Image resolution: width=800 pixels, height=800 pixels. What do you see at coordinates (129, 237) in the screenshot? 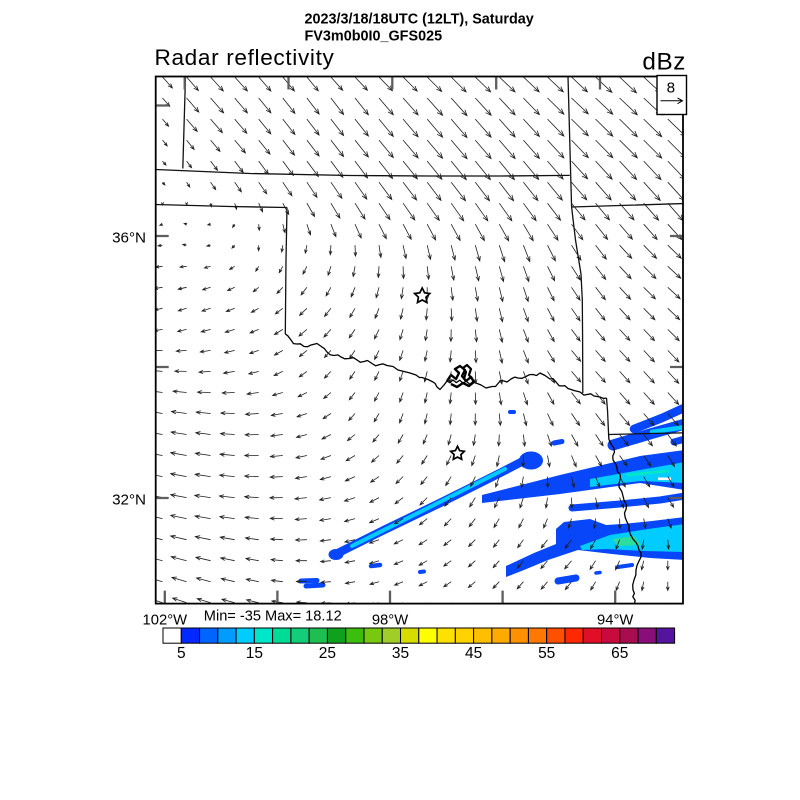
I see `svg-text: 36°N` at bounding box center [129, 237].